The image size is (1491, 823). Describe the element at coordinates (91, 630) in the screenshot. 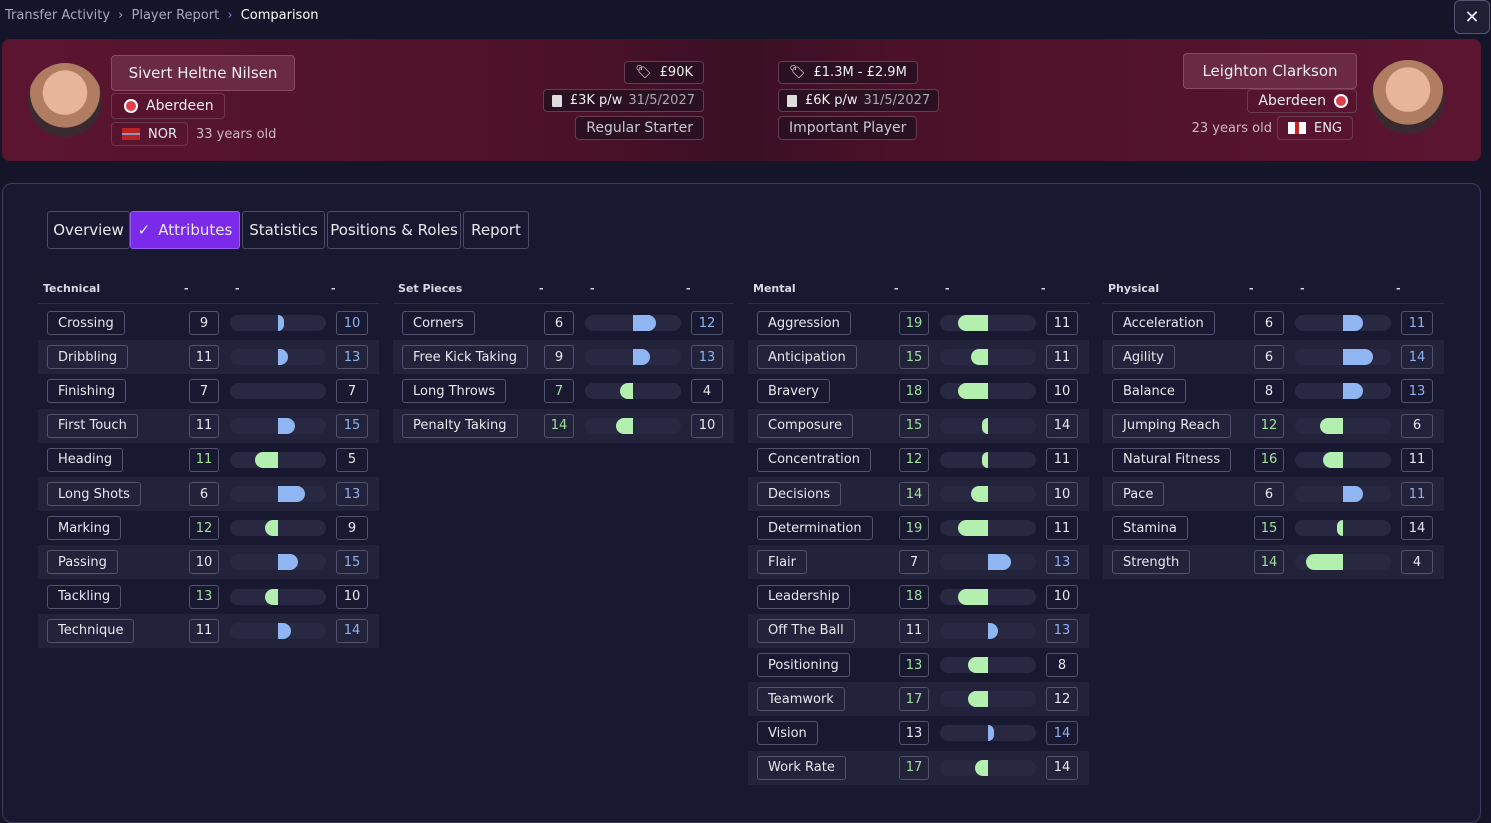

I see `attribute-name: Technique` at that location.